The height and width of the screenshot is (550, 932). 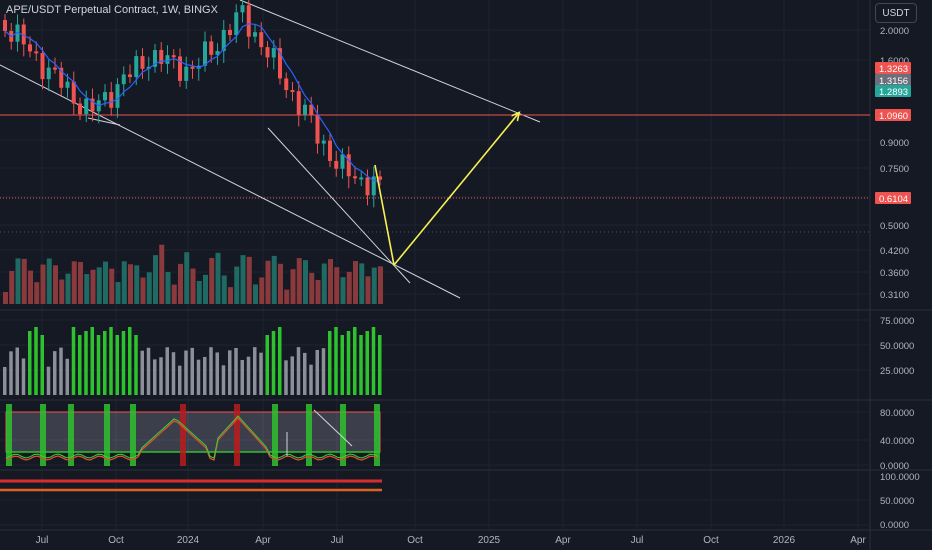 What do you see at coordinates (897, 441) in the screenshot?
I see `pane3-tick: 40.0000` at bounding box center [897, 441].